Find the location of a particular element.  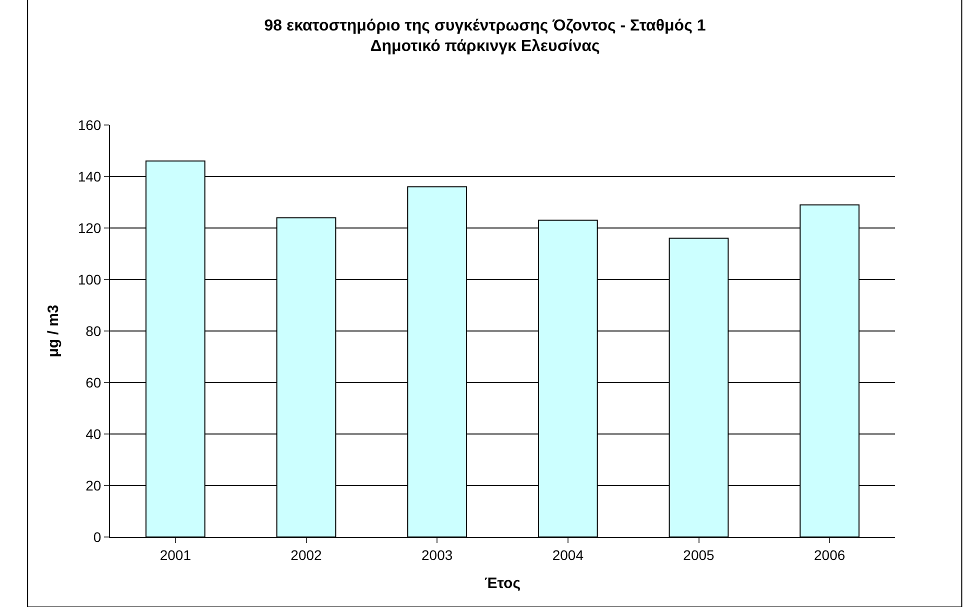

x-tick-label: 2001 is located at coordinates (176, 554).